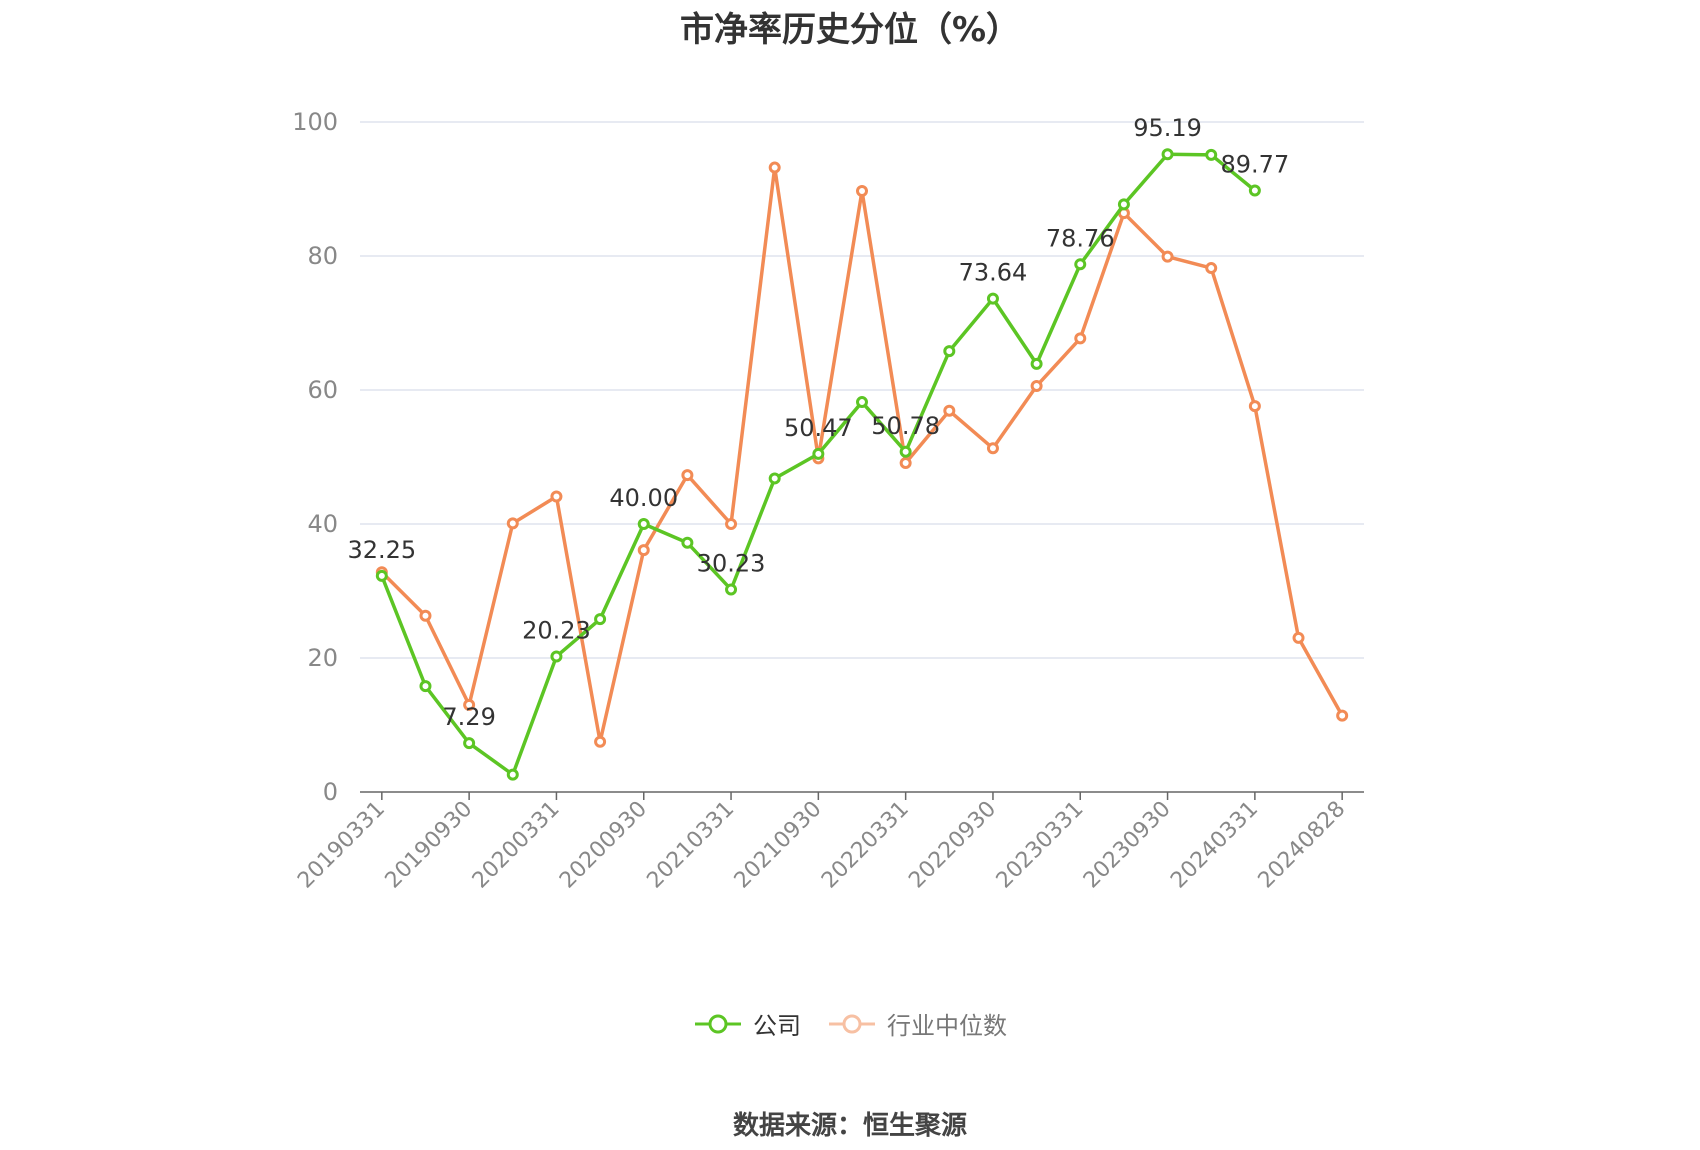  What do you see at coordinates (322, 390) in the screenshot?
I see `y-tick-label: 60` at bounding box center [322, 390].